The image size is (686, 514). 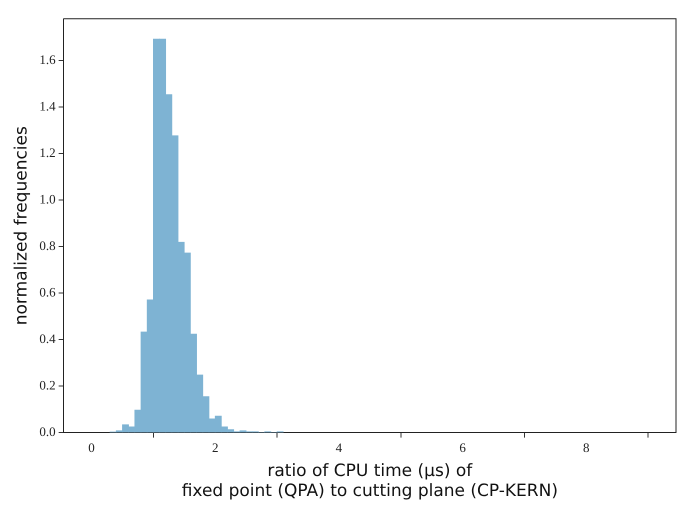 What do you see at coordinates (47, 385) in the screenshot?
I see `y-tick-label: 0.2` at bounding box center [47, 385].